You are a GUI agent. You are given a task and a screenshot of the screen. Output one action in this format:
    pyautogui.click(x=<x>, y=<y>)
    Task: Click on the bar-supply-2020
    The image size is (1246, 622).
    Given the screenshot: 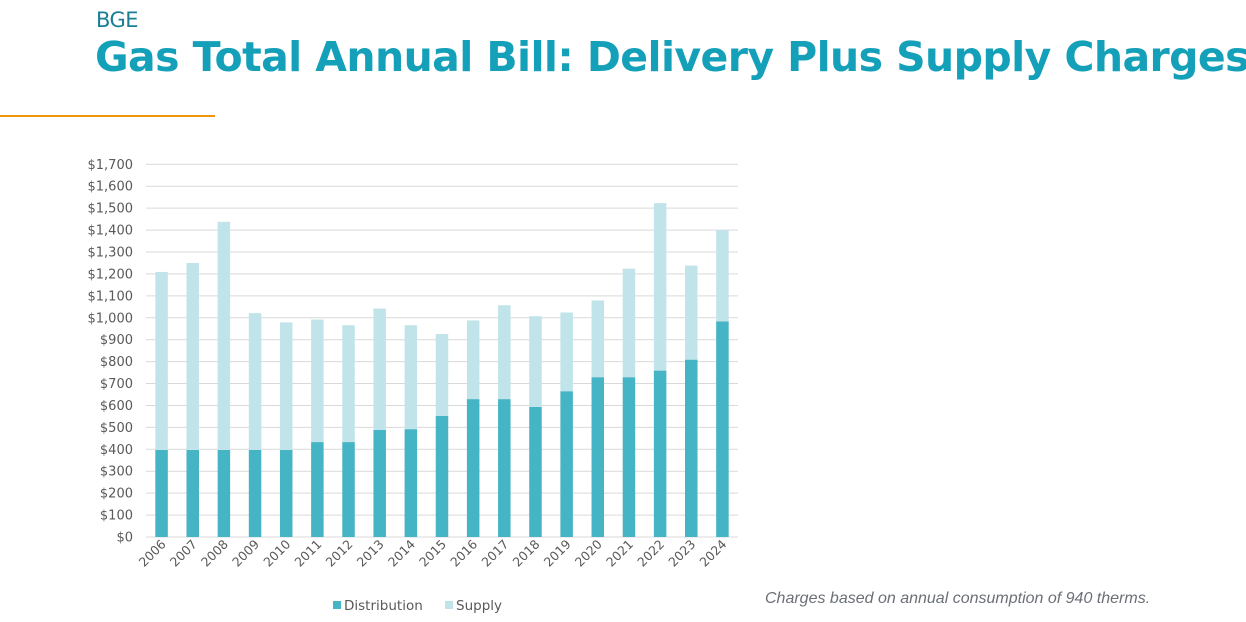 What is the action you would take?
    pyautogui.click(x=598, y=339)
    